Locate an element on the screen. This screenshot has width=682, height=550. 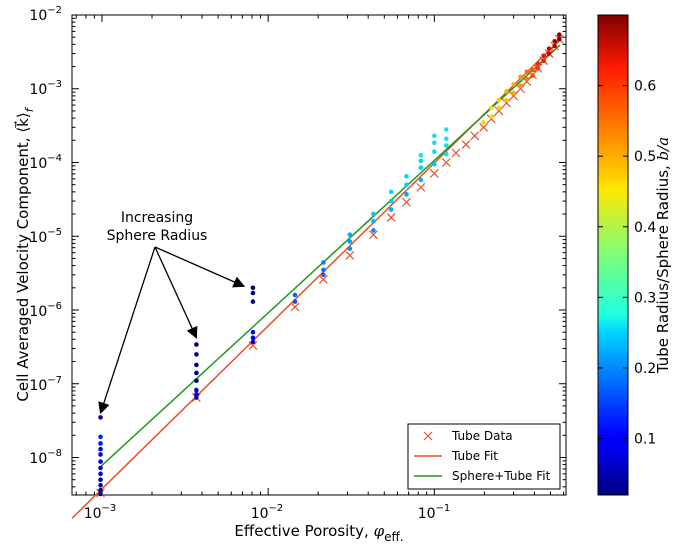
colorbar-tick-label: 0.2 is located at coordinates (645, 369).